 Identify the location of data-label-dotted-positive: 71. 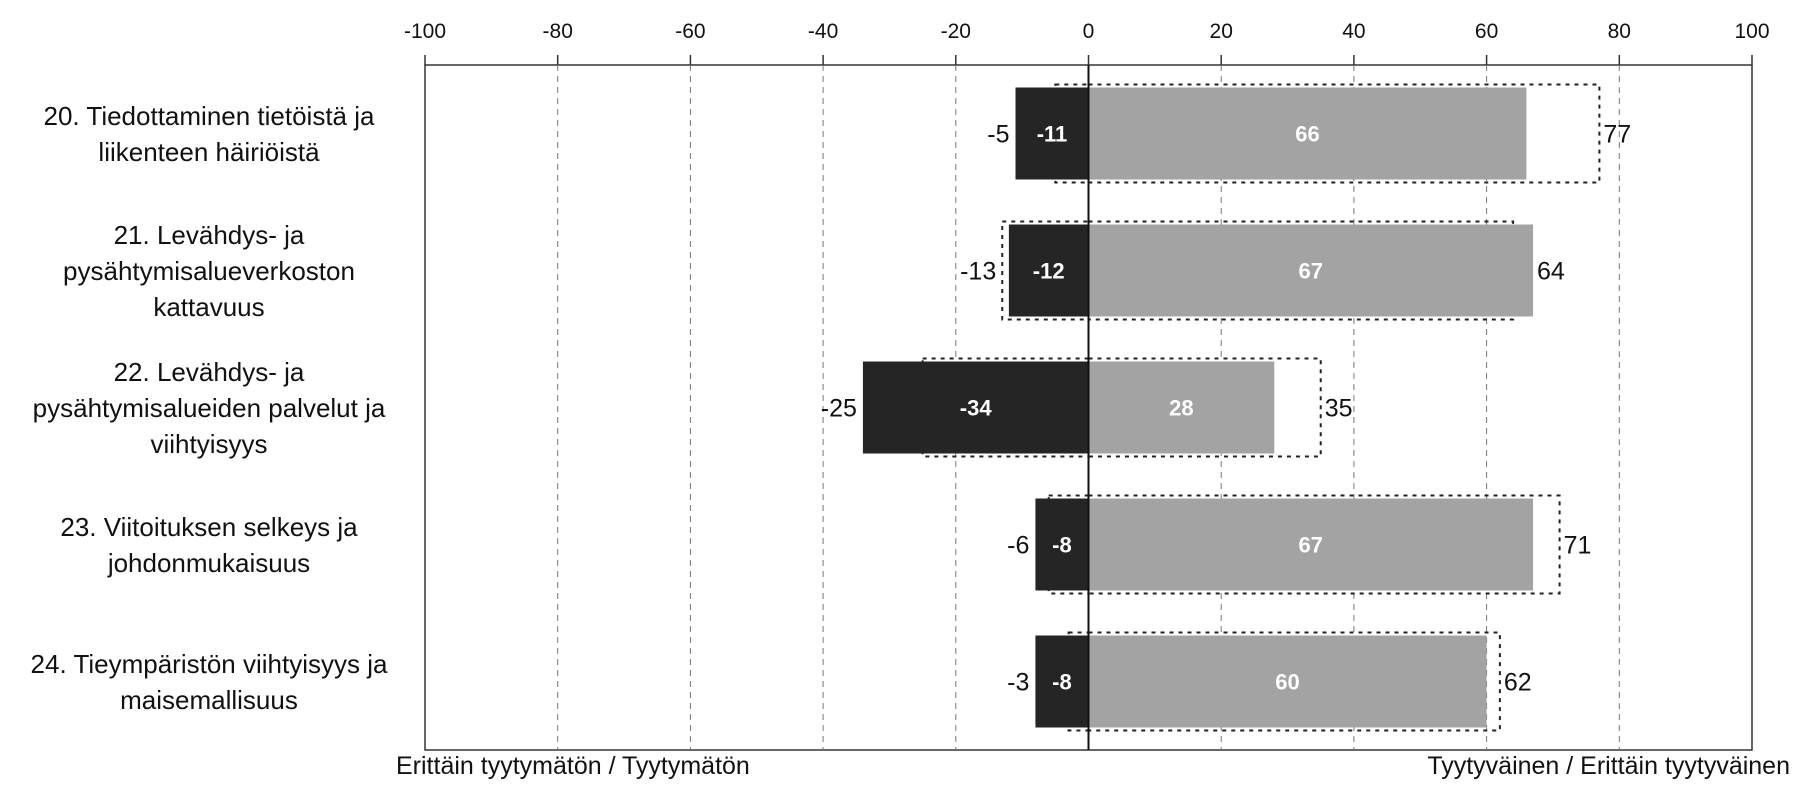
(1578, 546).